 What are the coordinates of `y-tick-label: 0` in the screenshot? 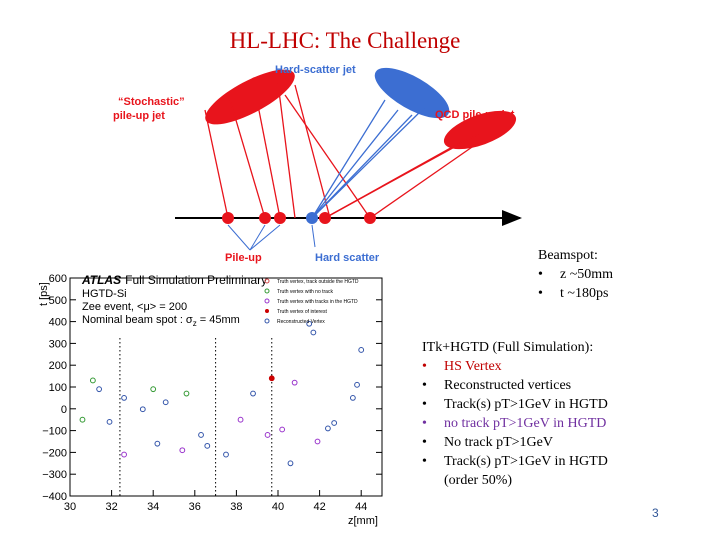 It's located at (64, 410).